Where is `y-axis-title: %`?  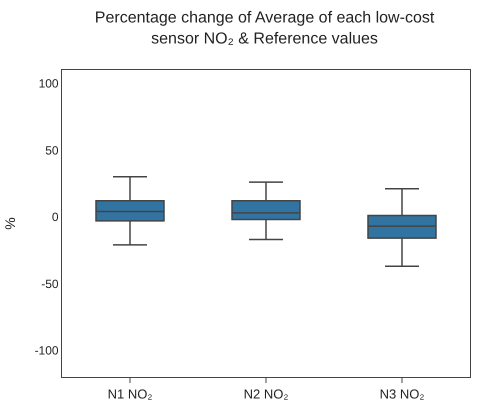 y-axis-title: % is located at coordinates (10, 223).